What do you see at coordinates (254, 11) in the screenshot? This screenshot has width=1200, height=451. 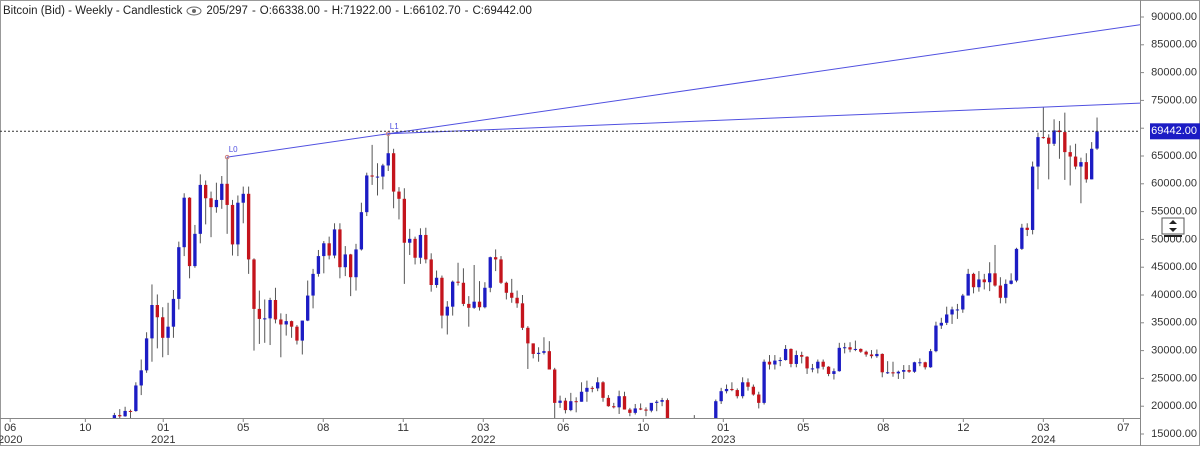 I see `separator` at bounding box center [254, 11].